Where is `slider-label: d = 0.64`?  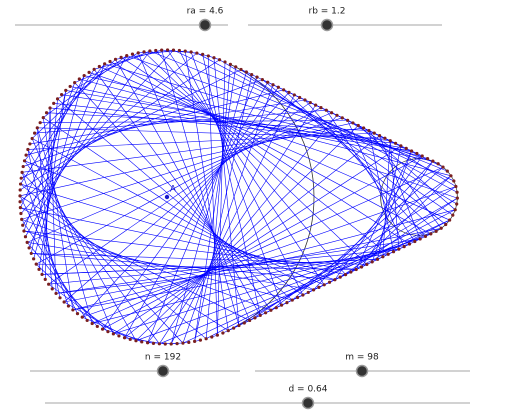 slider-label: d = 0.64 is located at coordinates (307, 390).